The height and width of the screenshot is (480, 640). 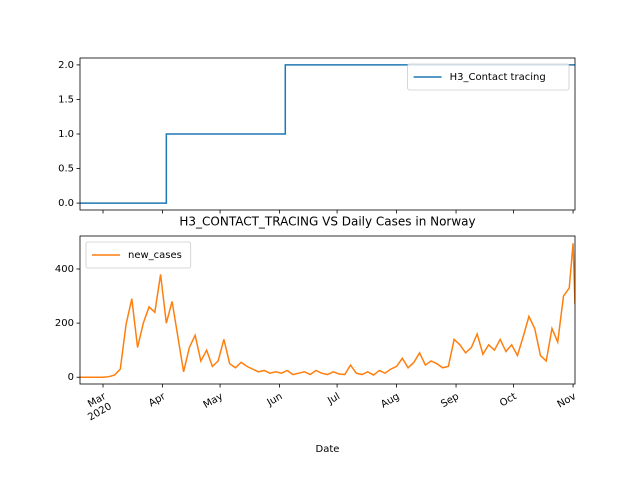 What do you see at coordinates (71, 377) in the screenshot?
I see `y-tick-label: 0` at bounding box center [71, 377].